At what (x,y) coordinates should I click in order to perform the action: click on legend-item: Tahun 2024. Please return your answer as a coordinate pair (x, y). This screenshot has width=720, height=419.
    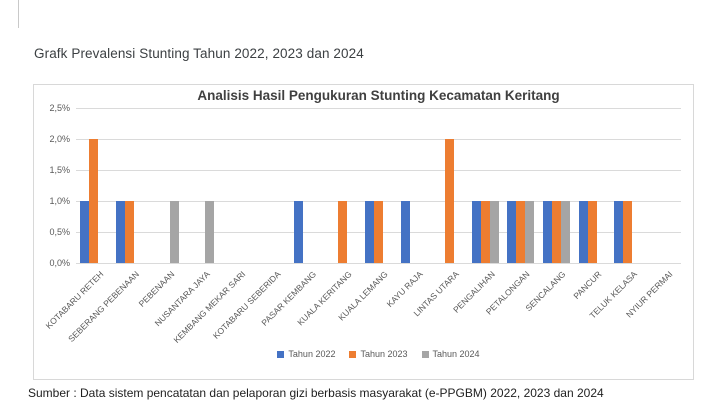
    Looking at the image, I should click on (450, 354).